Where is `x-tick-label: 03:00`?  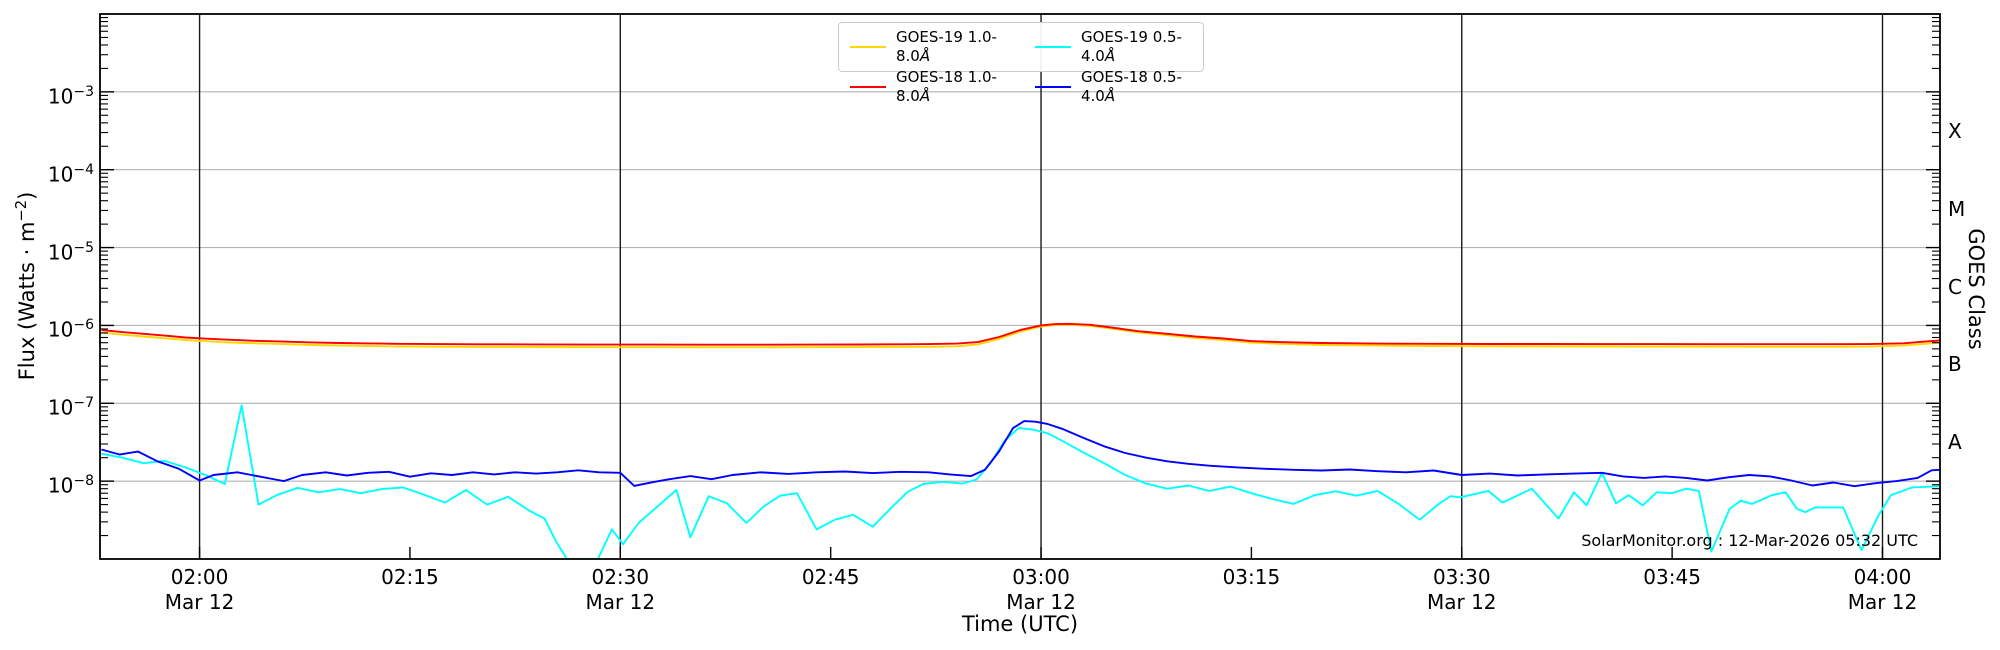
x-tick-label: 03:00 is located at coordinates (1041, 577).